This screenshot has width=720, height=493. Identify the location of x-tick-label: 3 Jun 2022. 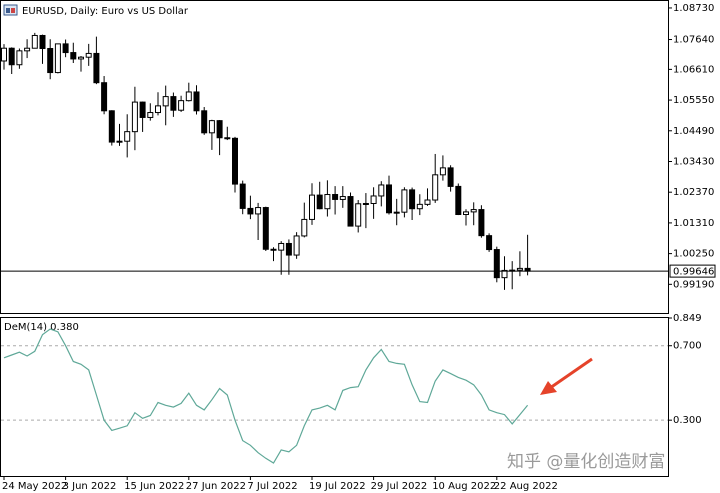
(90, 486).